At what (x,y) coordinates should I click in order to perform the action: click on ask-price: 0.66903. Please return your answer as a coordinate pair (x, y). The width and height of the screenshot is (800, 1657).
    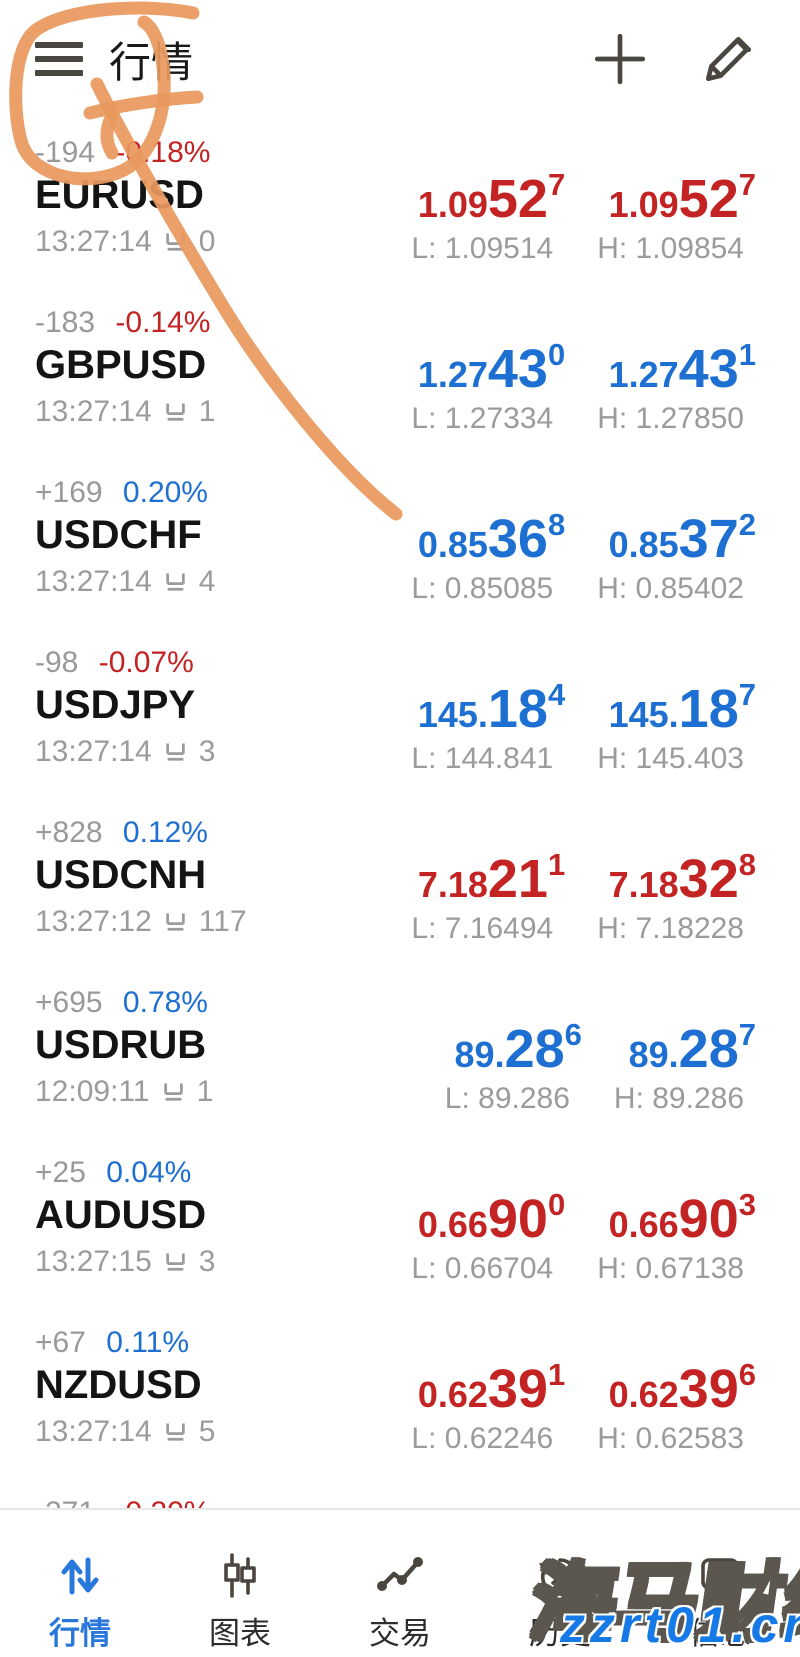
    Looking at the image, I should click on (682, 1218).